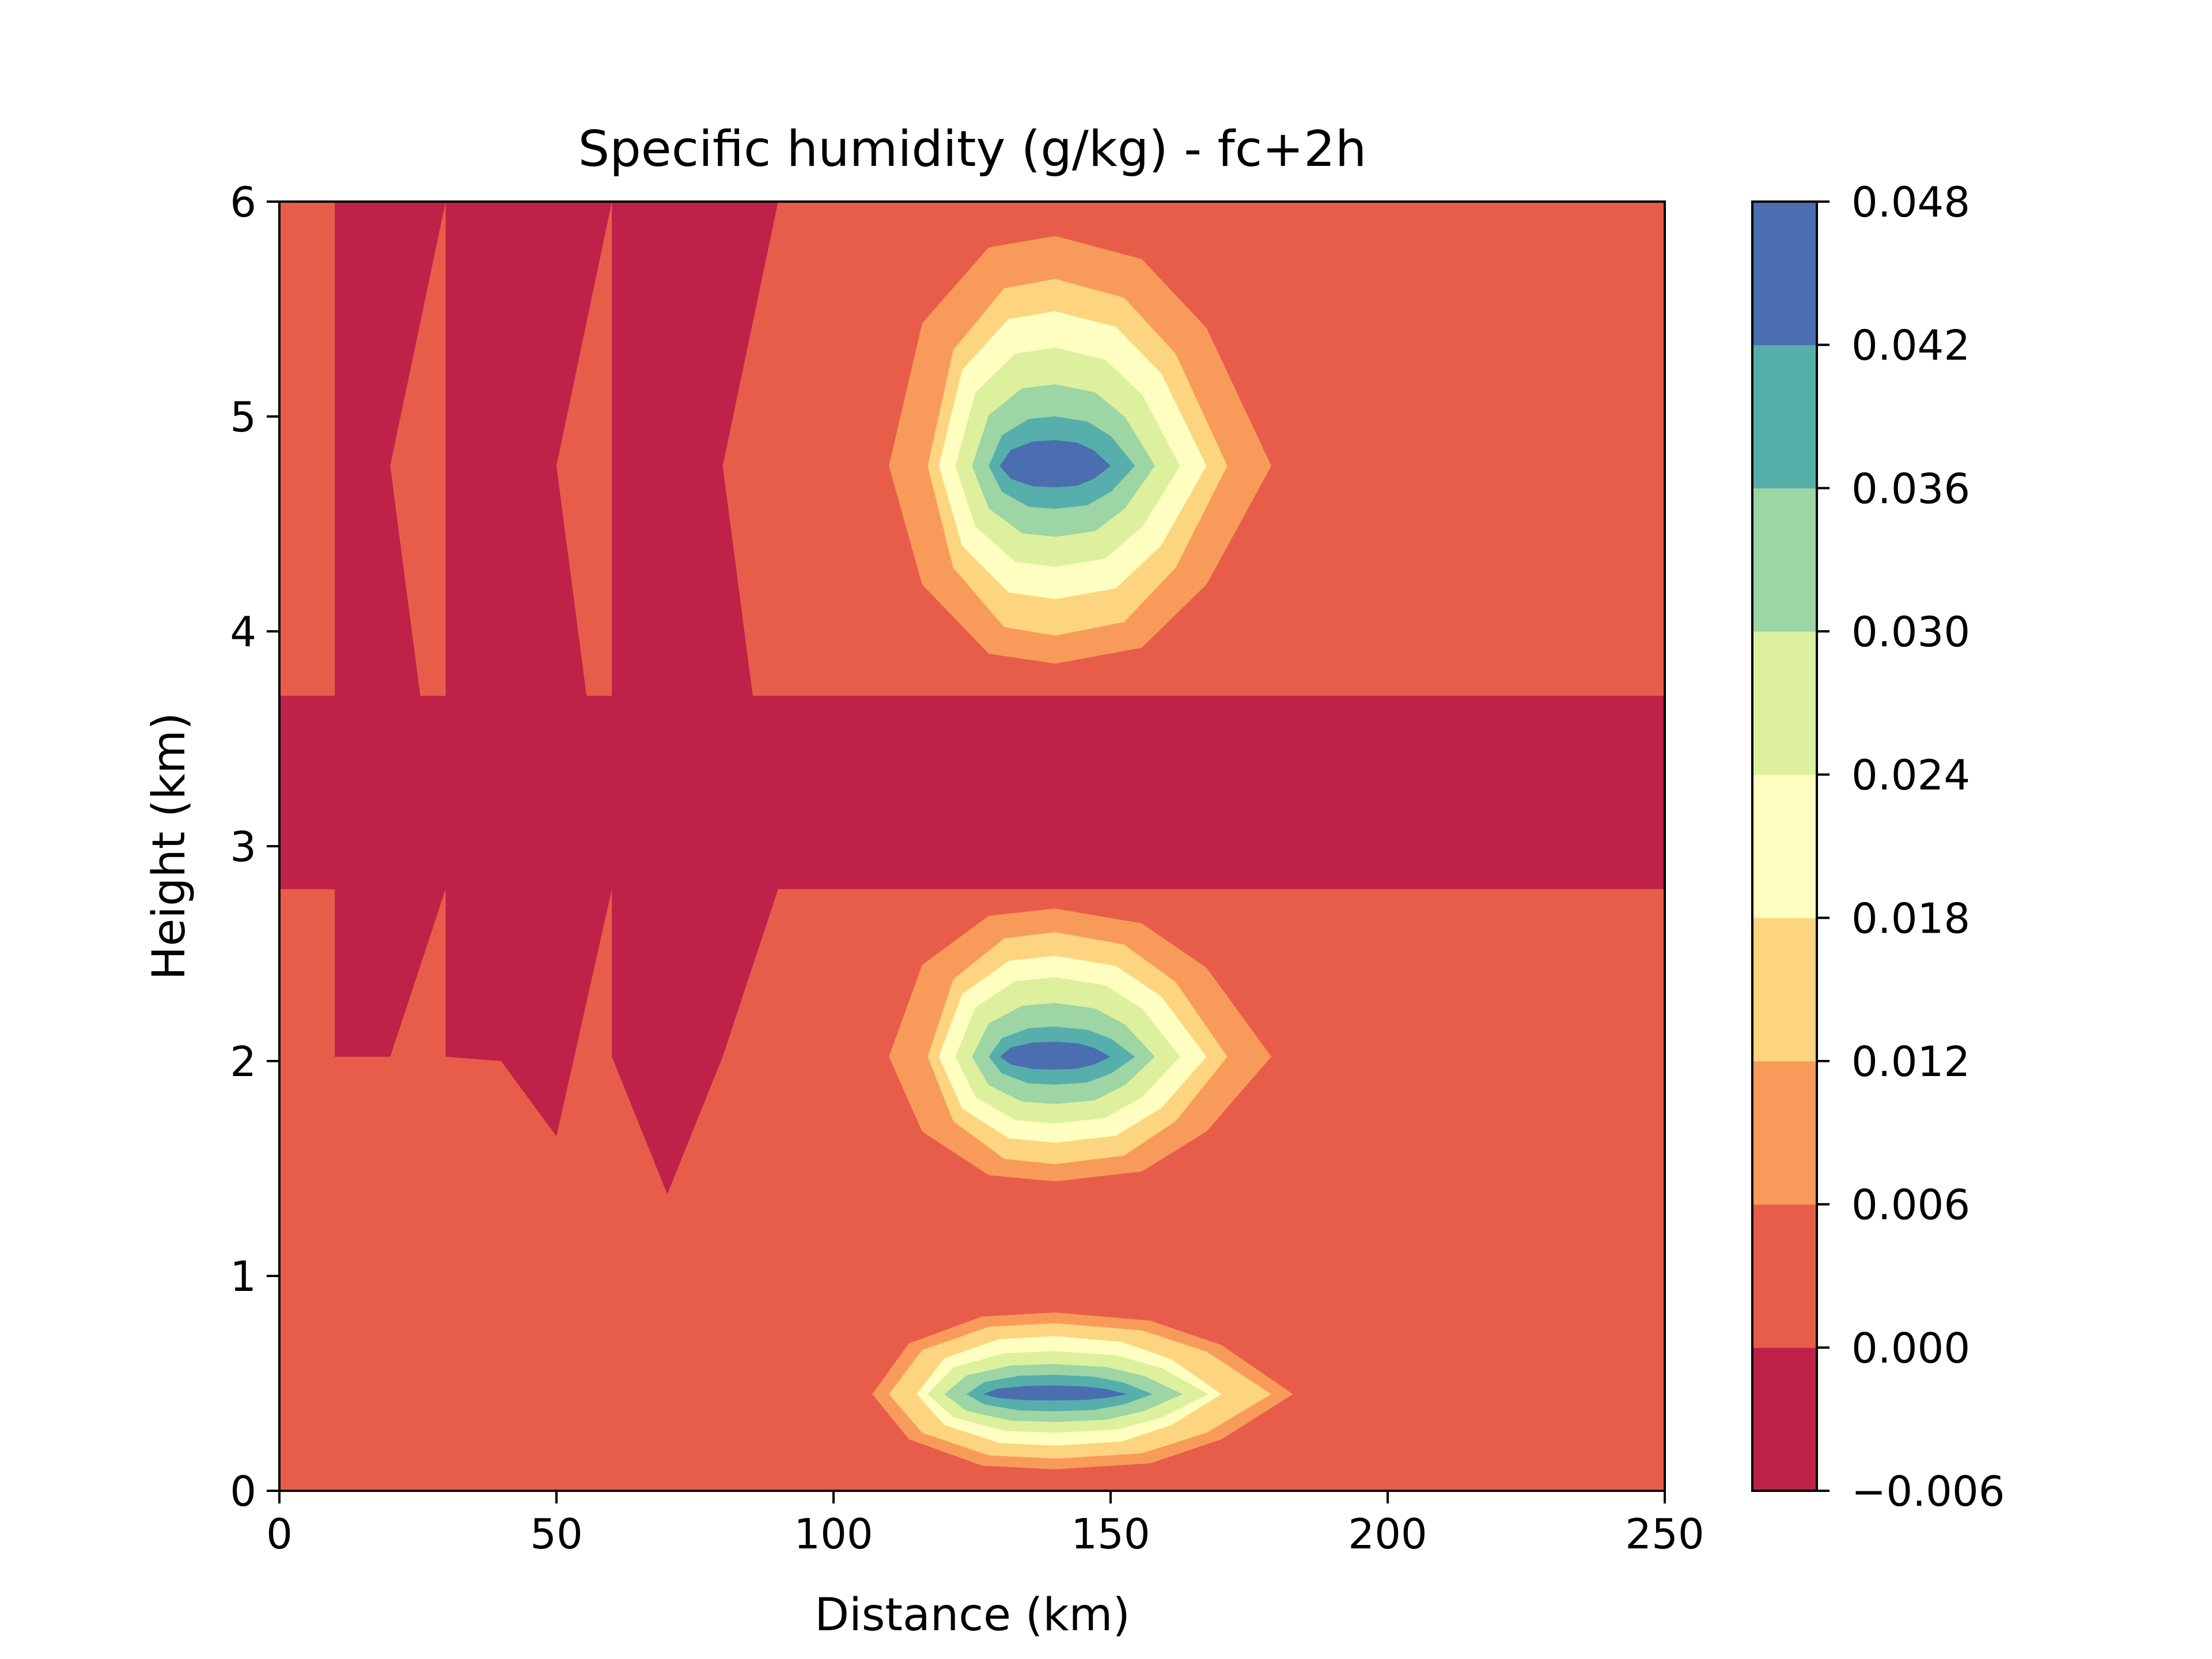 This screenshot has width=2212, height=1659. What do you see at coordinates (1664, 1534) in the screenshot?
I see `x-tick-label: 250` at bounding box center [1664, 1534].